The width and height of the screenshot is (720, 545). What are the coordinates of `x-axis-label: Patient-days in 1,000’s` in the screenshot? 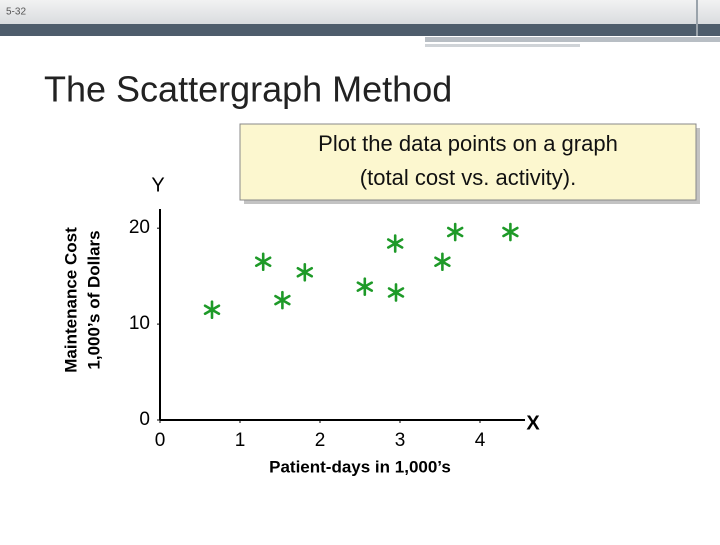 It's located at (360, 466).